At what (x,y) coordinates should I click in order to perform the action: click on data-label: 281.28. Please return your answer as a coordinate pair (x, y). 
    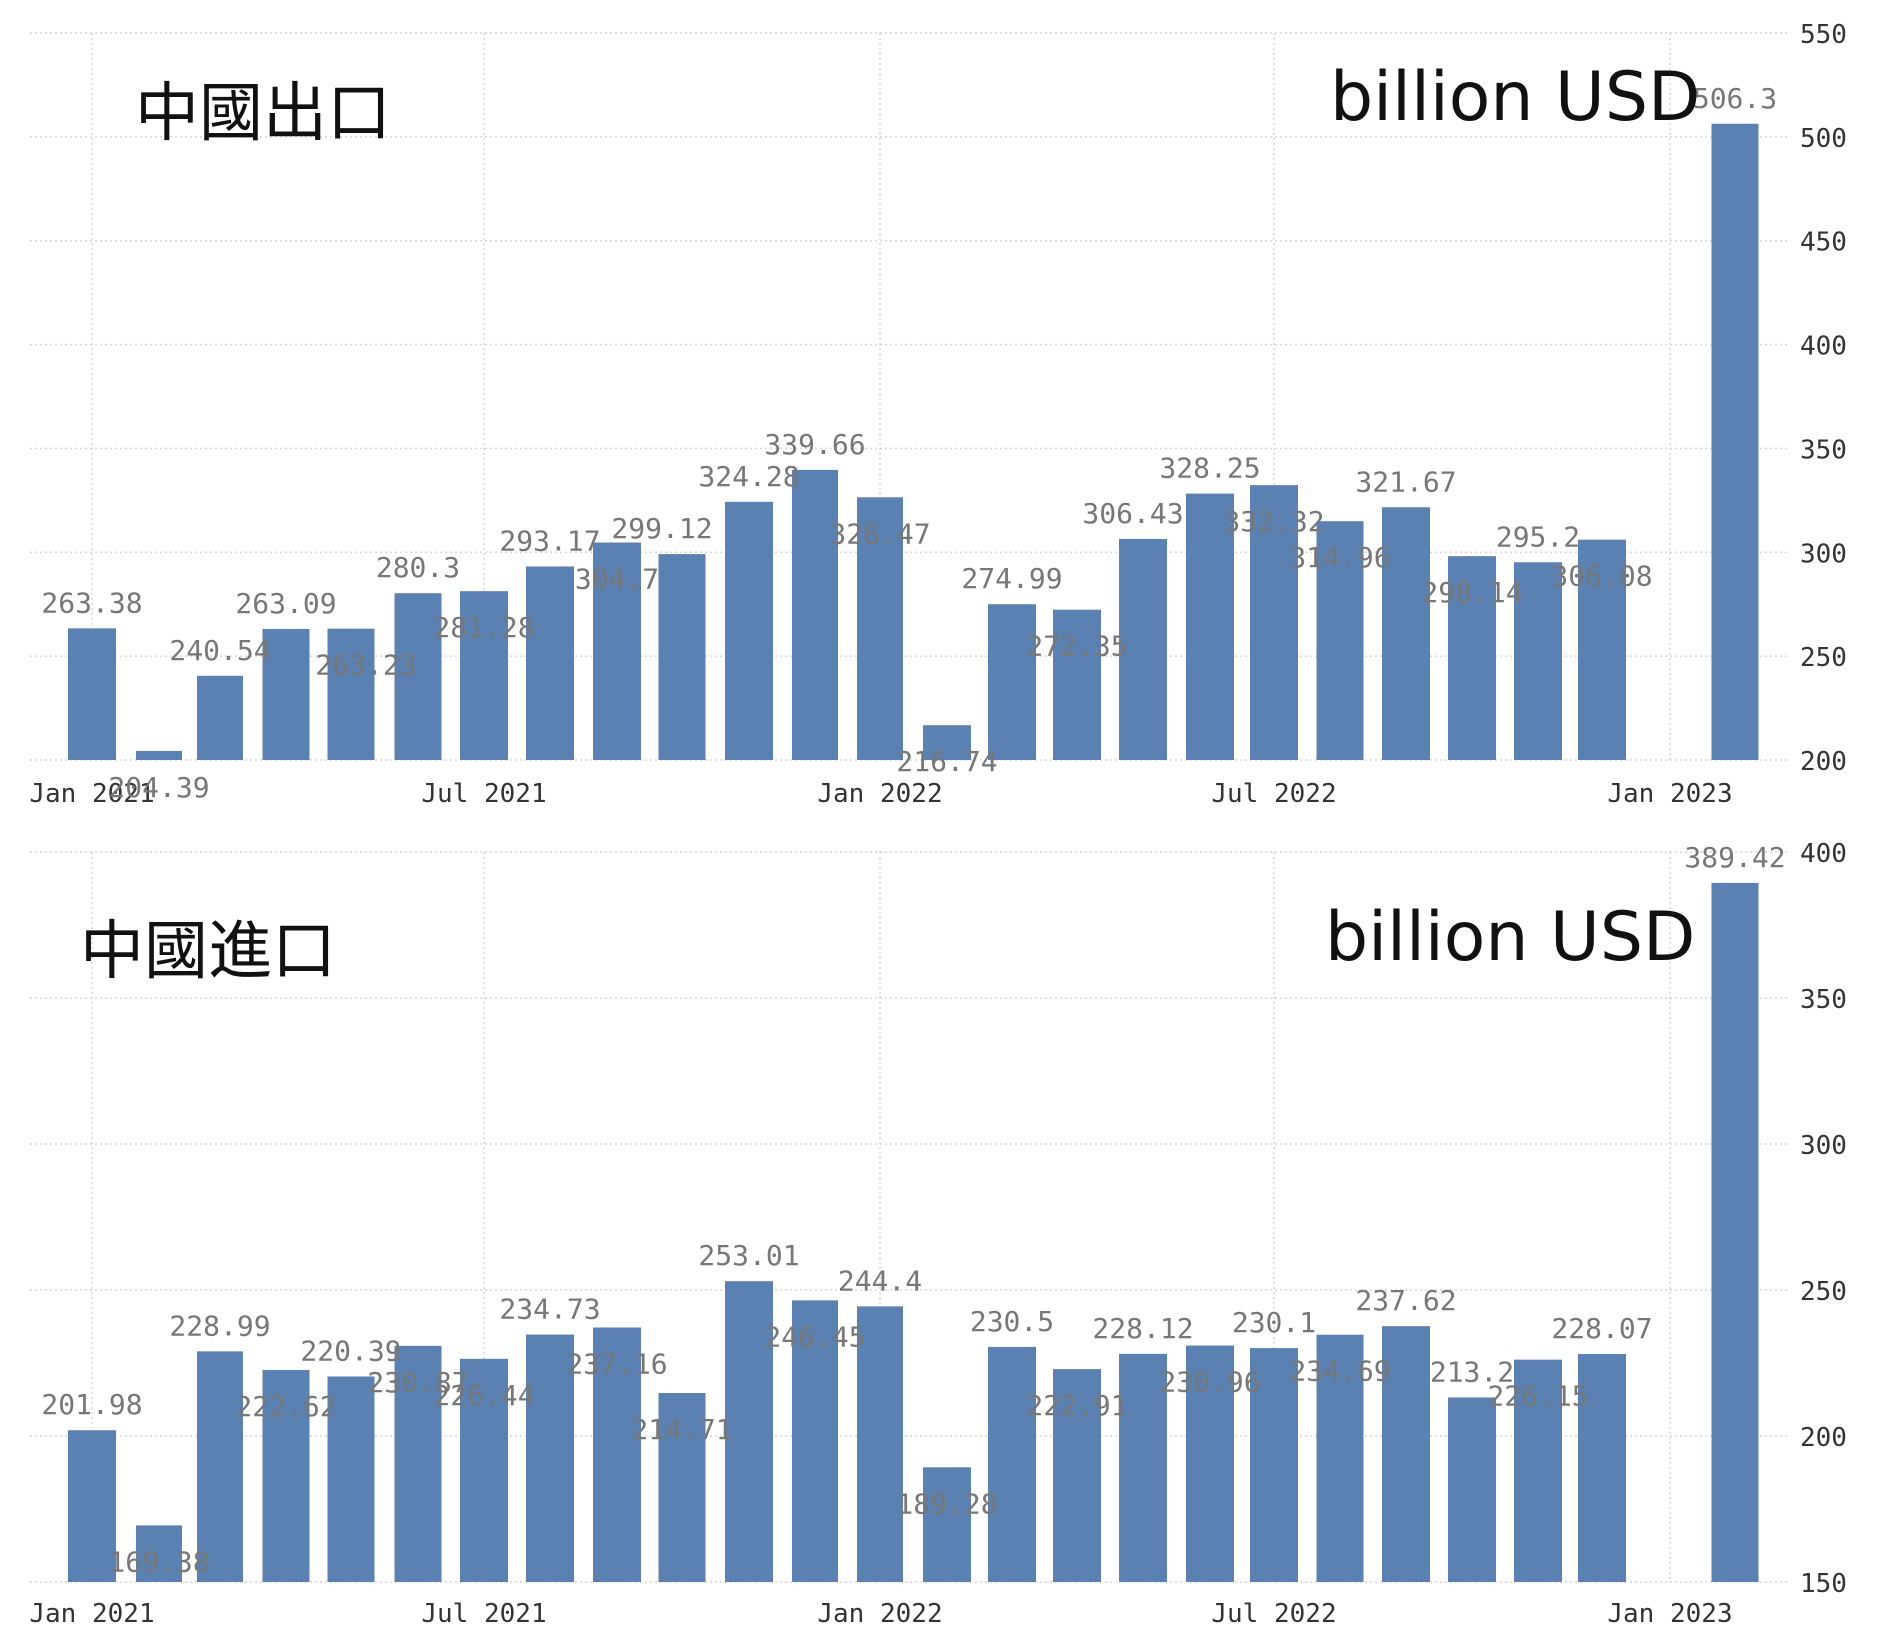
    Looking at the image, I should click on (483, 627).